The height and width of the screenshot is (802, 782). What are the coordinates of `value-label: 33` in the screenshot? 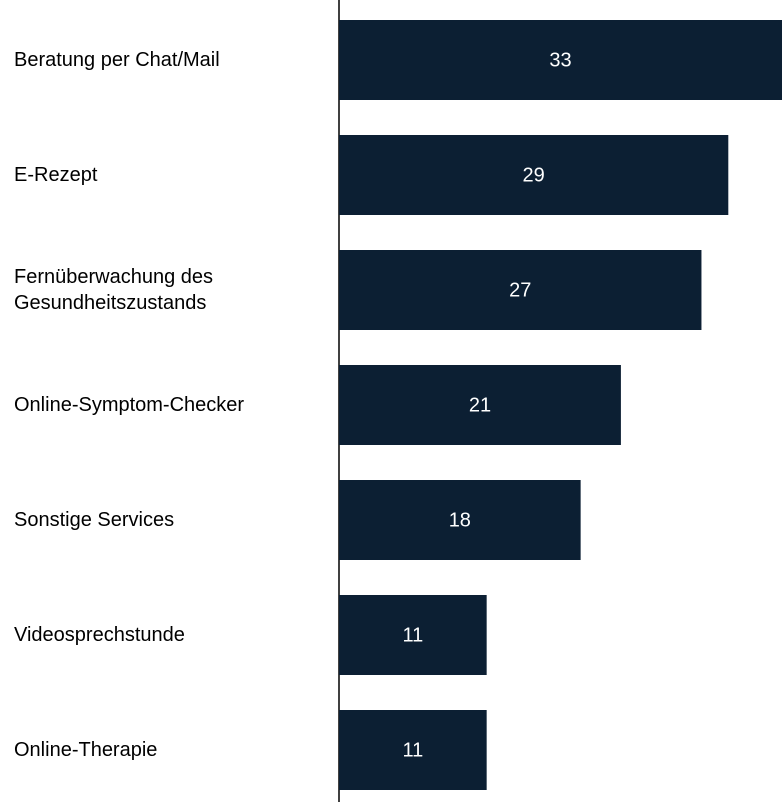 It's located at (560, 60).